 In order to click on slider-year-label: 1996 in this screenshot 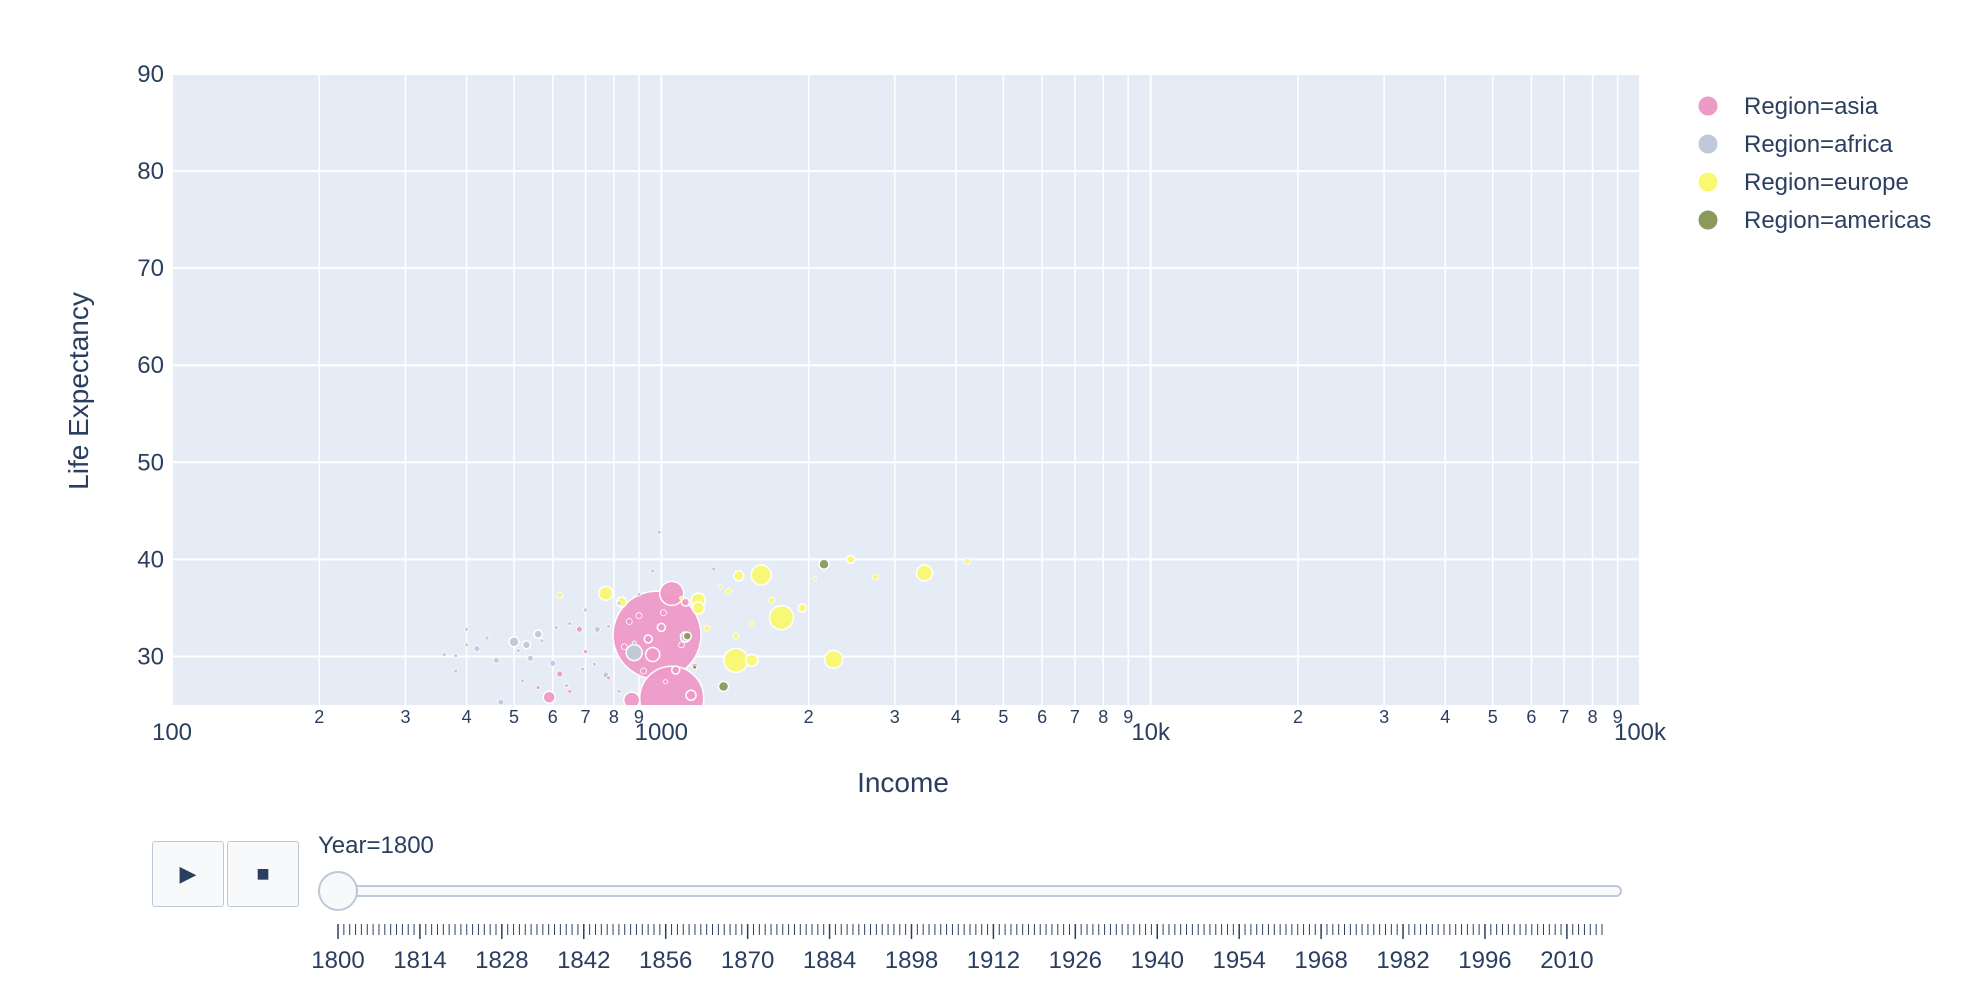, I will do `click(1484, 960)`.